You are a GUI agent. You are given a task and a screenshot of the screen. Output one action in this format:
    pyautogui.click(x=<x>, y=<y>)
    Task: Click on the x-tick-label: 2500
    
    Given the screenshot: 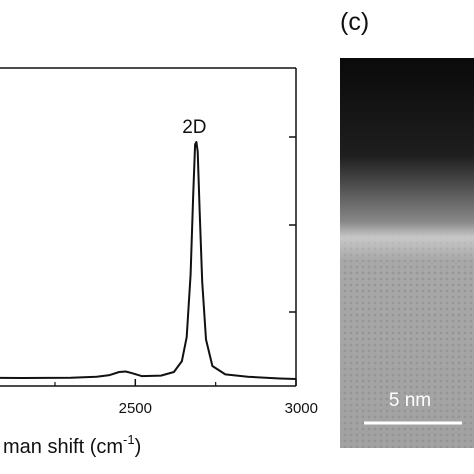 What is the action you would take?
    pyautogui.click(x=135, y=408)
    